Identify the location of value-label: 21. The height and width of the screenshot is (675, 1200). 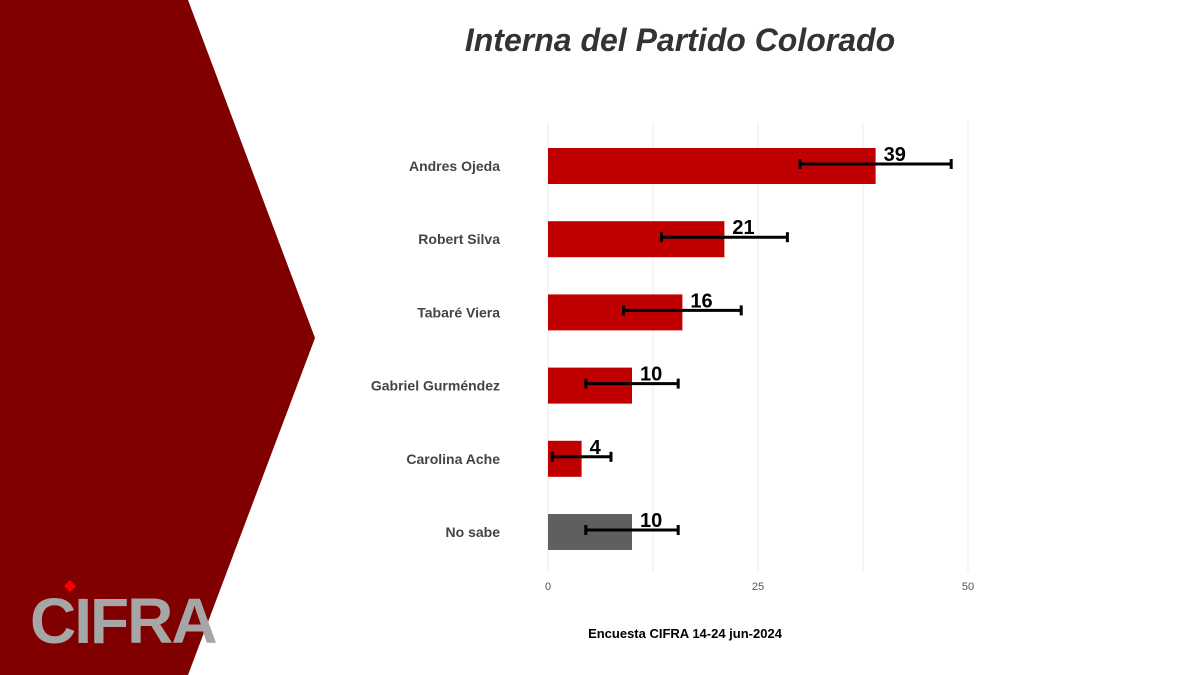
(743, 228).